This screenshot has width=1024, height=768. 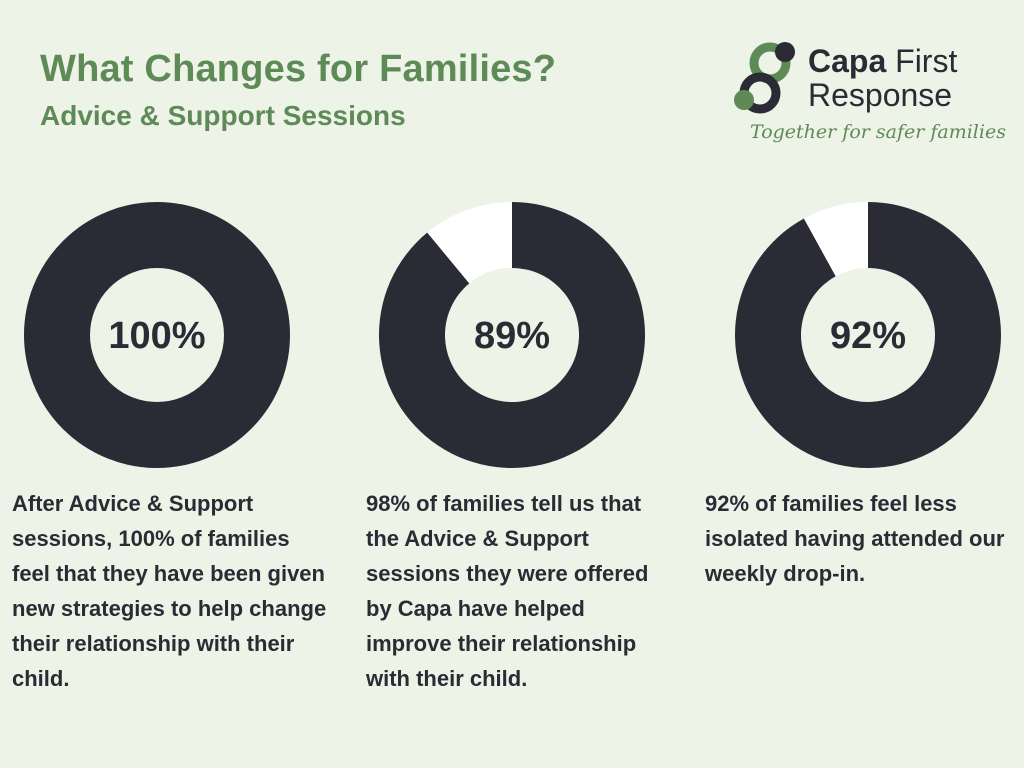 I want to click on donut-chart-3: 92%, so click(x=868, y=335).